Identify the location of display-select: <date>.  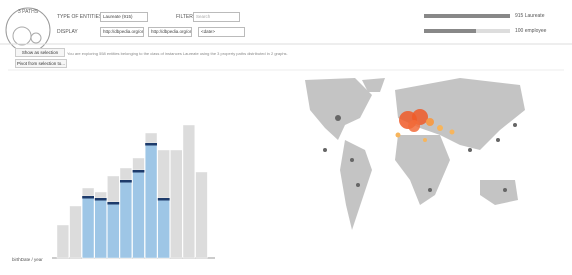
(221, 32).